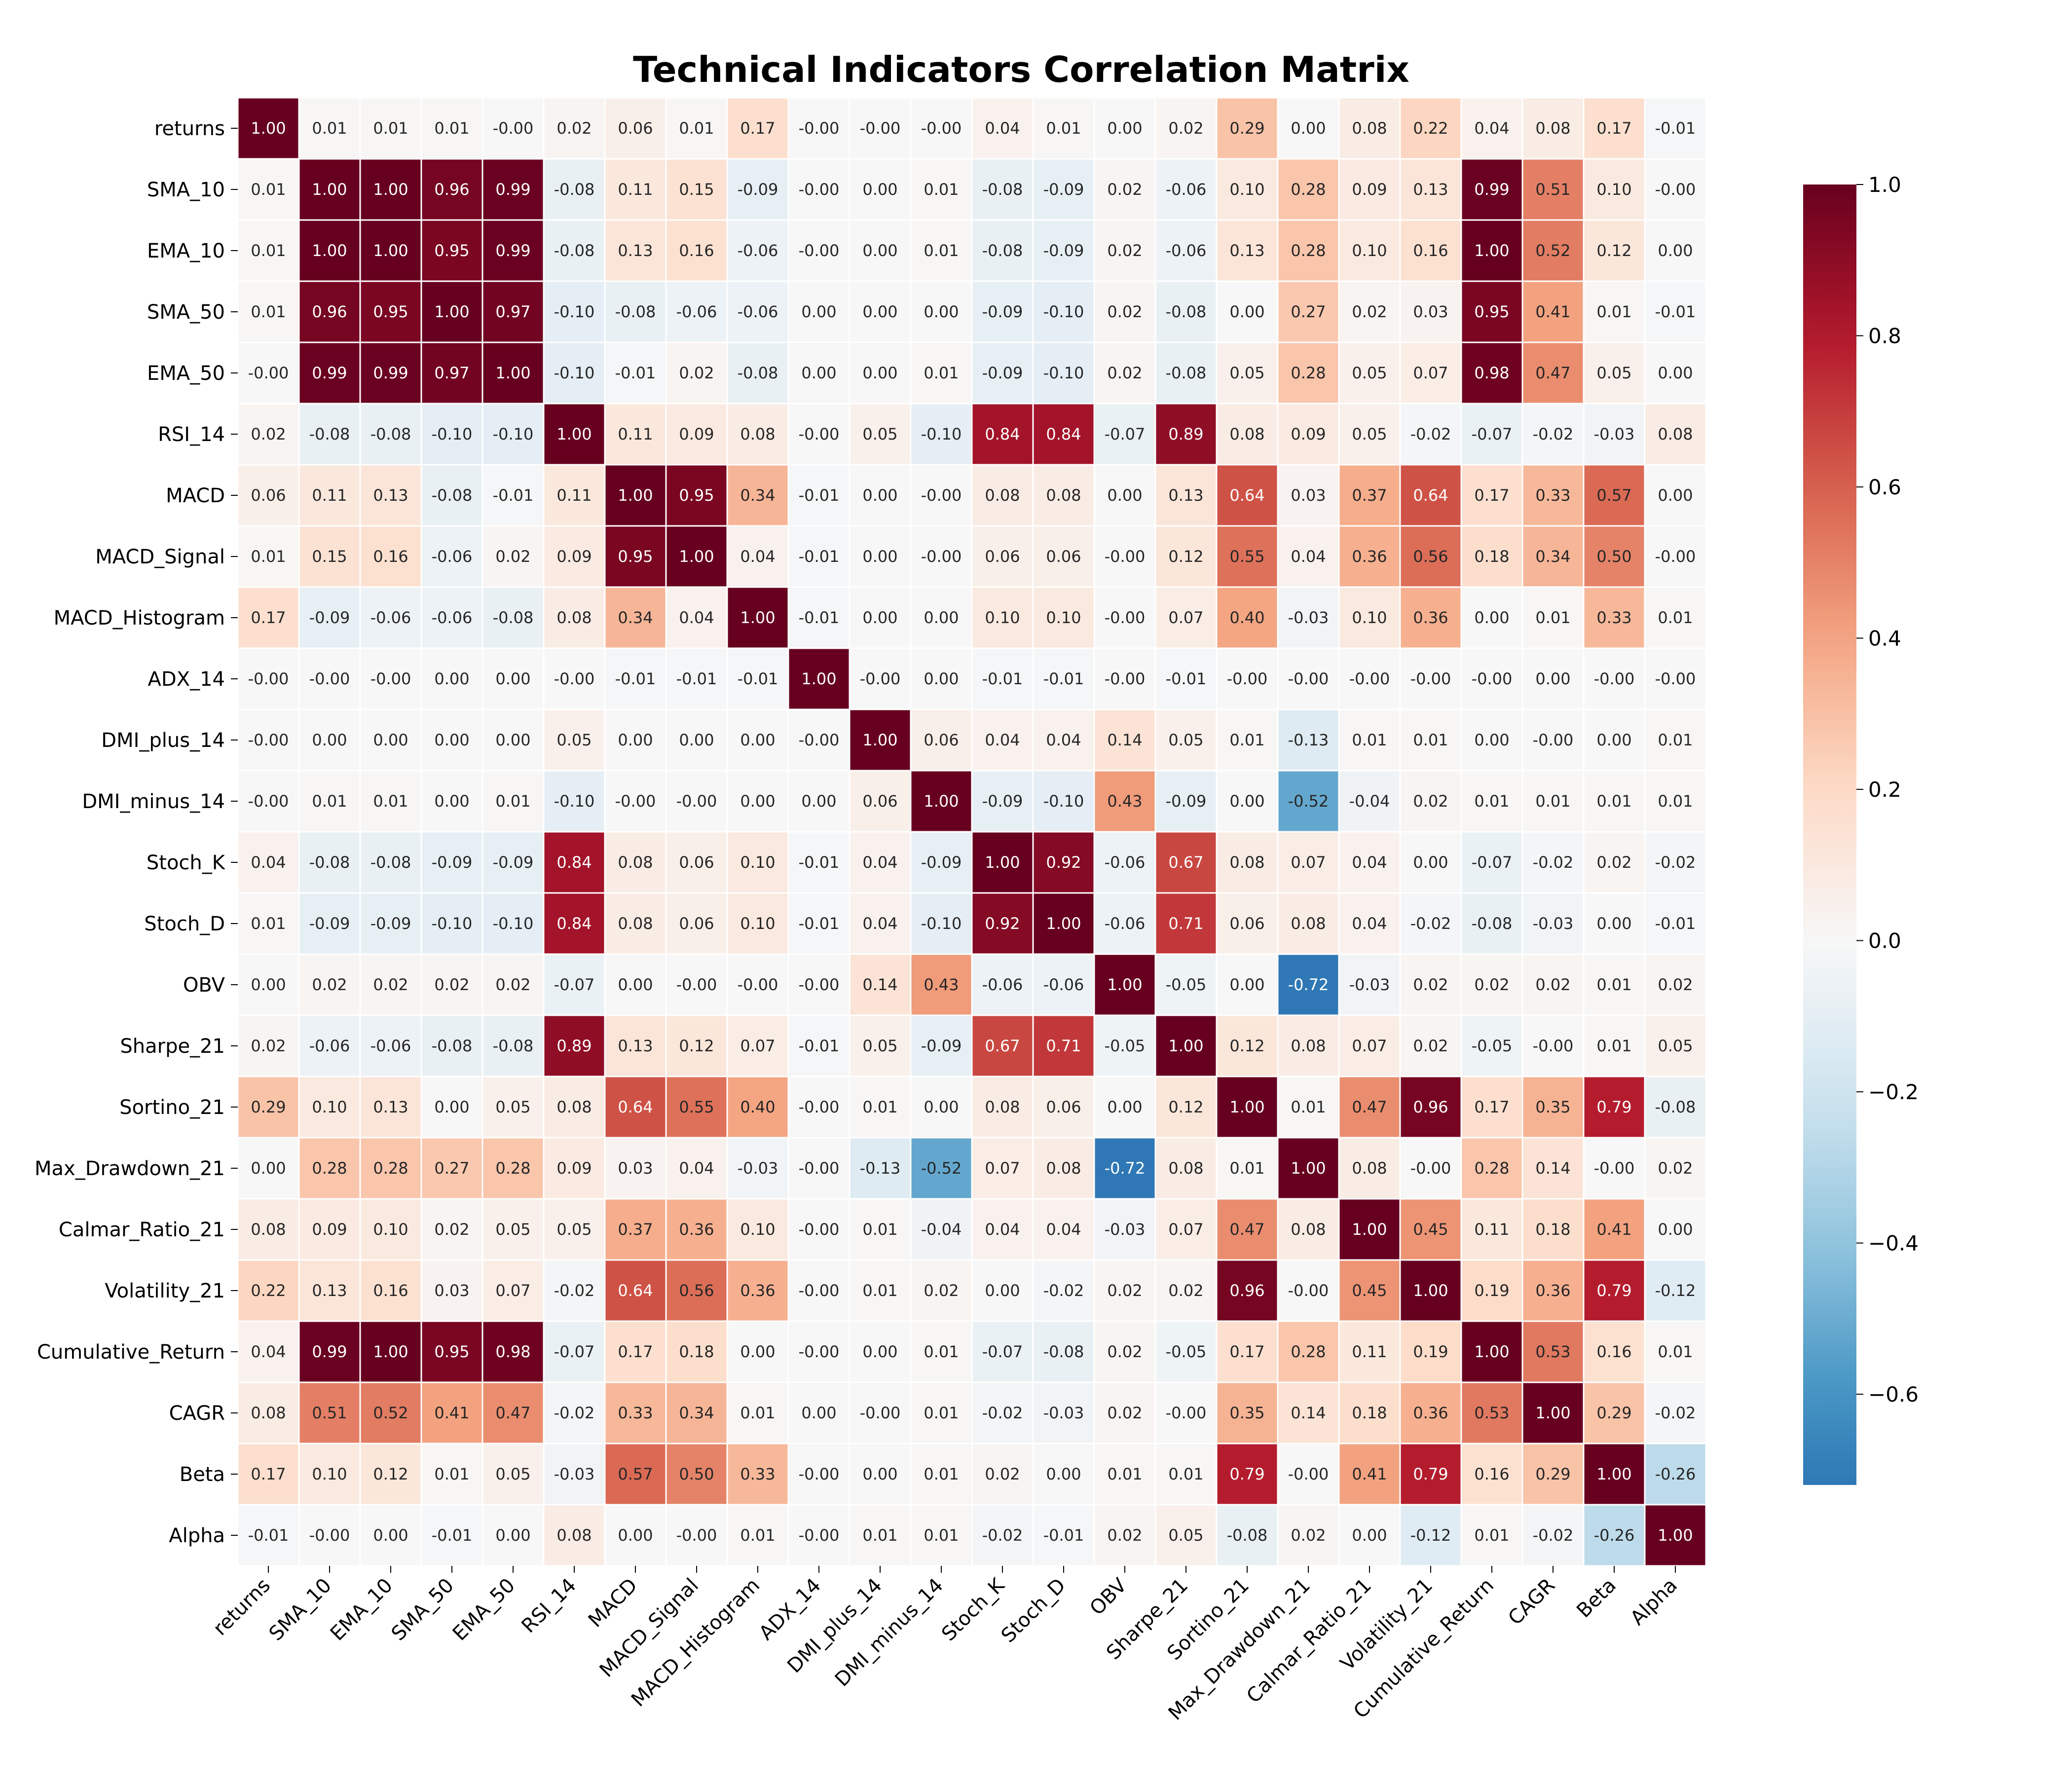 The image size is (2072, 1778). What do you see at coordinates (1614, 1351) in the screenshot?
I see `cell-value-label: 0.16` at bounding box center [1614, 1351].